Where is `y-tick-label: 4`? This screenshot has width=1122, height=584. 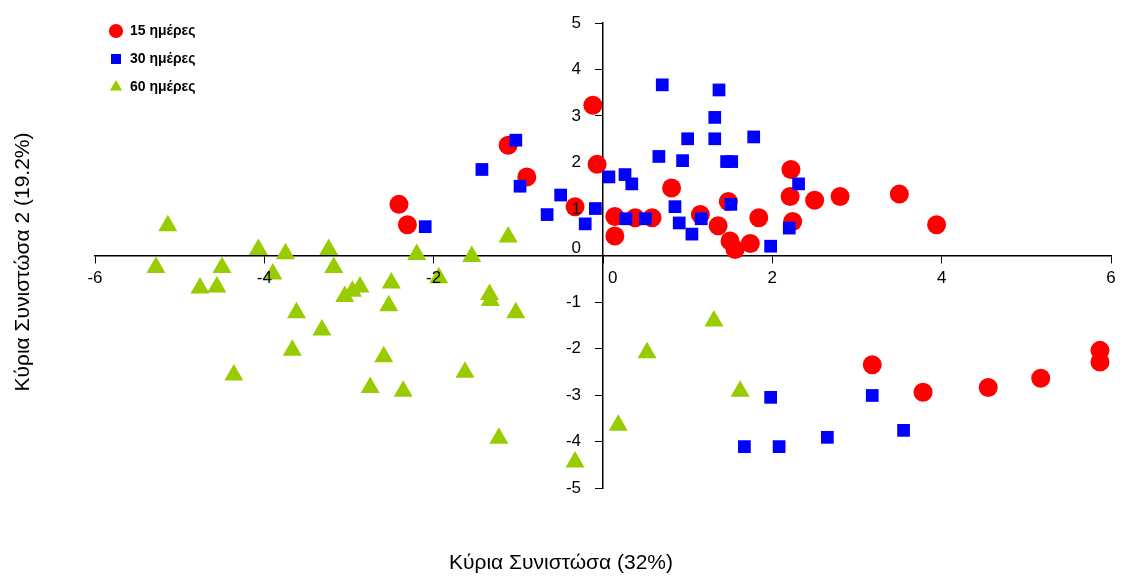 y-tick-label: 4 is located at coordinates (576, 69).